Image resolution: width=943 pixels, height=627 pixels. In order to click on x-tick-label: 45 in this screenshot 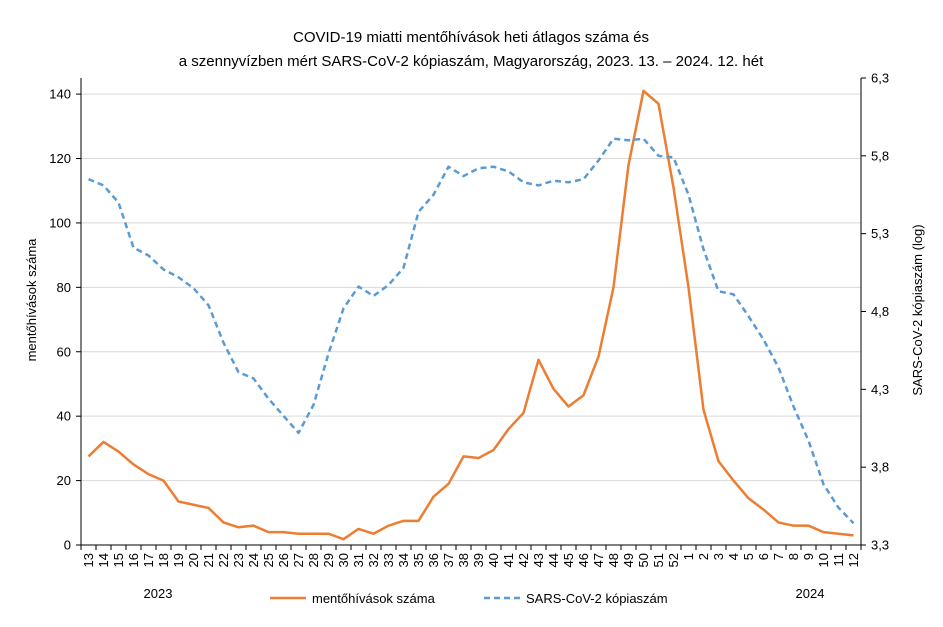, I will do `click(568, 560)`.